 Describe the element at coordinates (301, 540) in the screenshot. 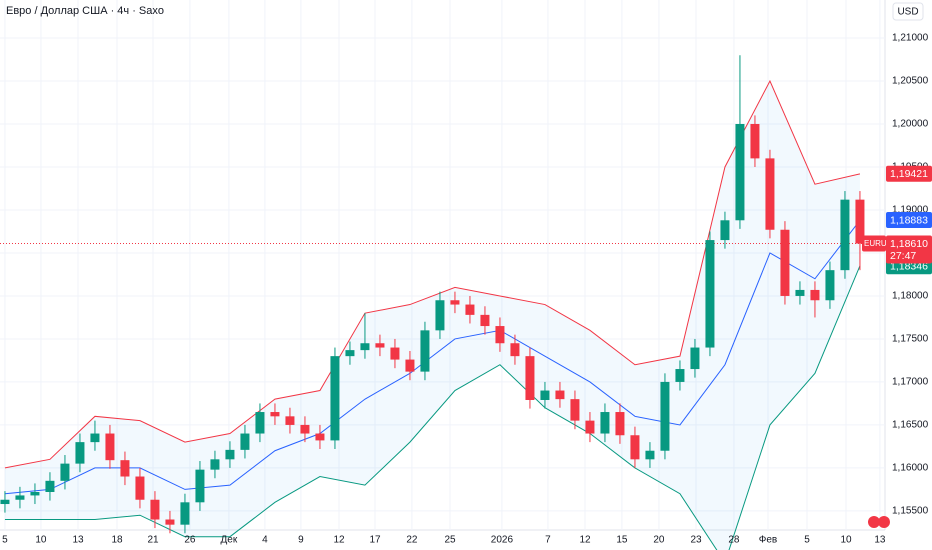

I see `x-tick-label: 9` at that location.